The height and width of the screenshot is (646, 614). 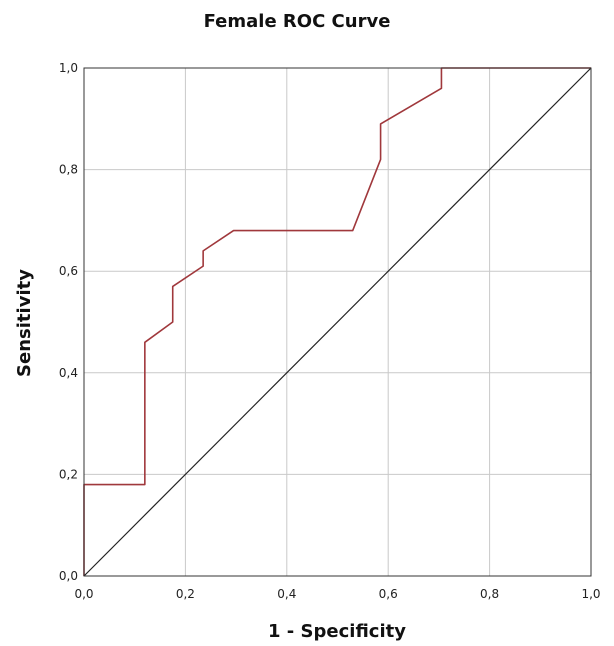 What do you see at coordinates (68, 68) in the screenshot?
I see `y-tick-label: 1,0` at bounding box center [68, 68].